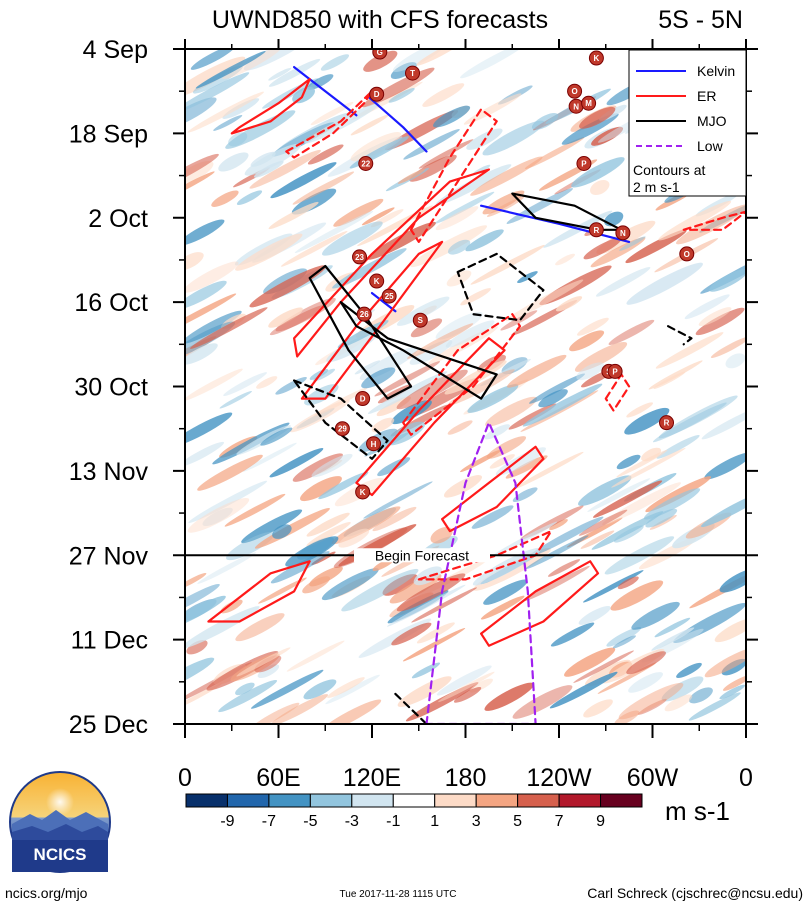 This screenshot has height=907, width=809. What do you see at coordinates (576, 106) in the screenshot?
I see `storm-marker: N` at bounding box center [576, 106].